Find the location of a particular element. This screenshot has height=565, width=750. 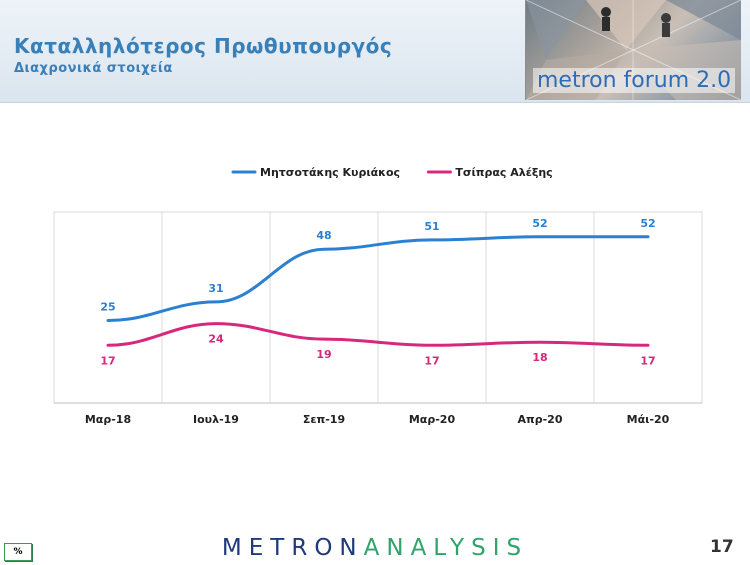

legend-label: Τσίπρας Αλέξης is located at coordinates (503, 172).